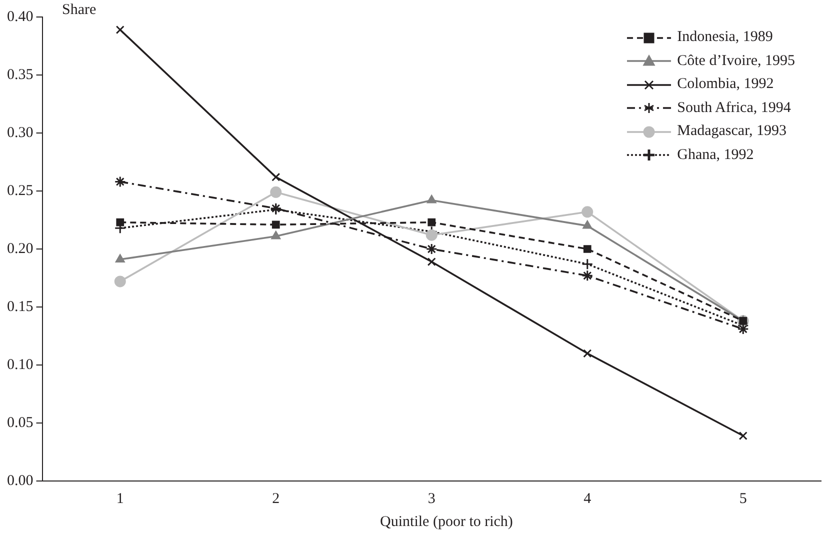  Describe the element at coordinates (79, 10) in the screenshot. I see `y-axis-title: Share` at that location.